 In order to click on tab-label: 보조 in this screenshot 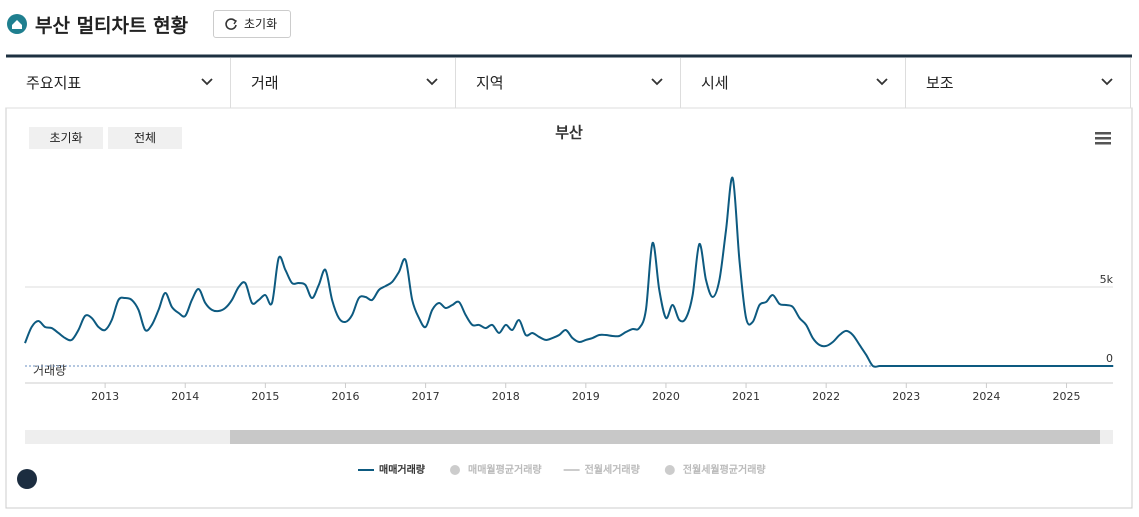, I will do `click(940, 83)`.